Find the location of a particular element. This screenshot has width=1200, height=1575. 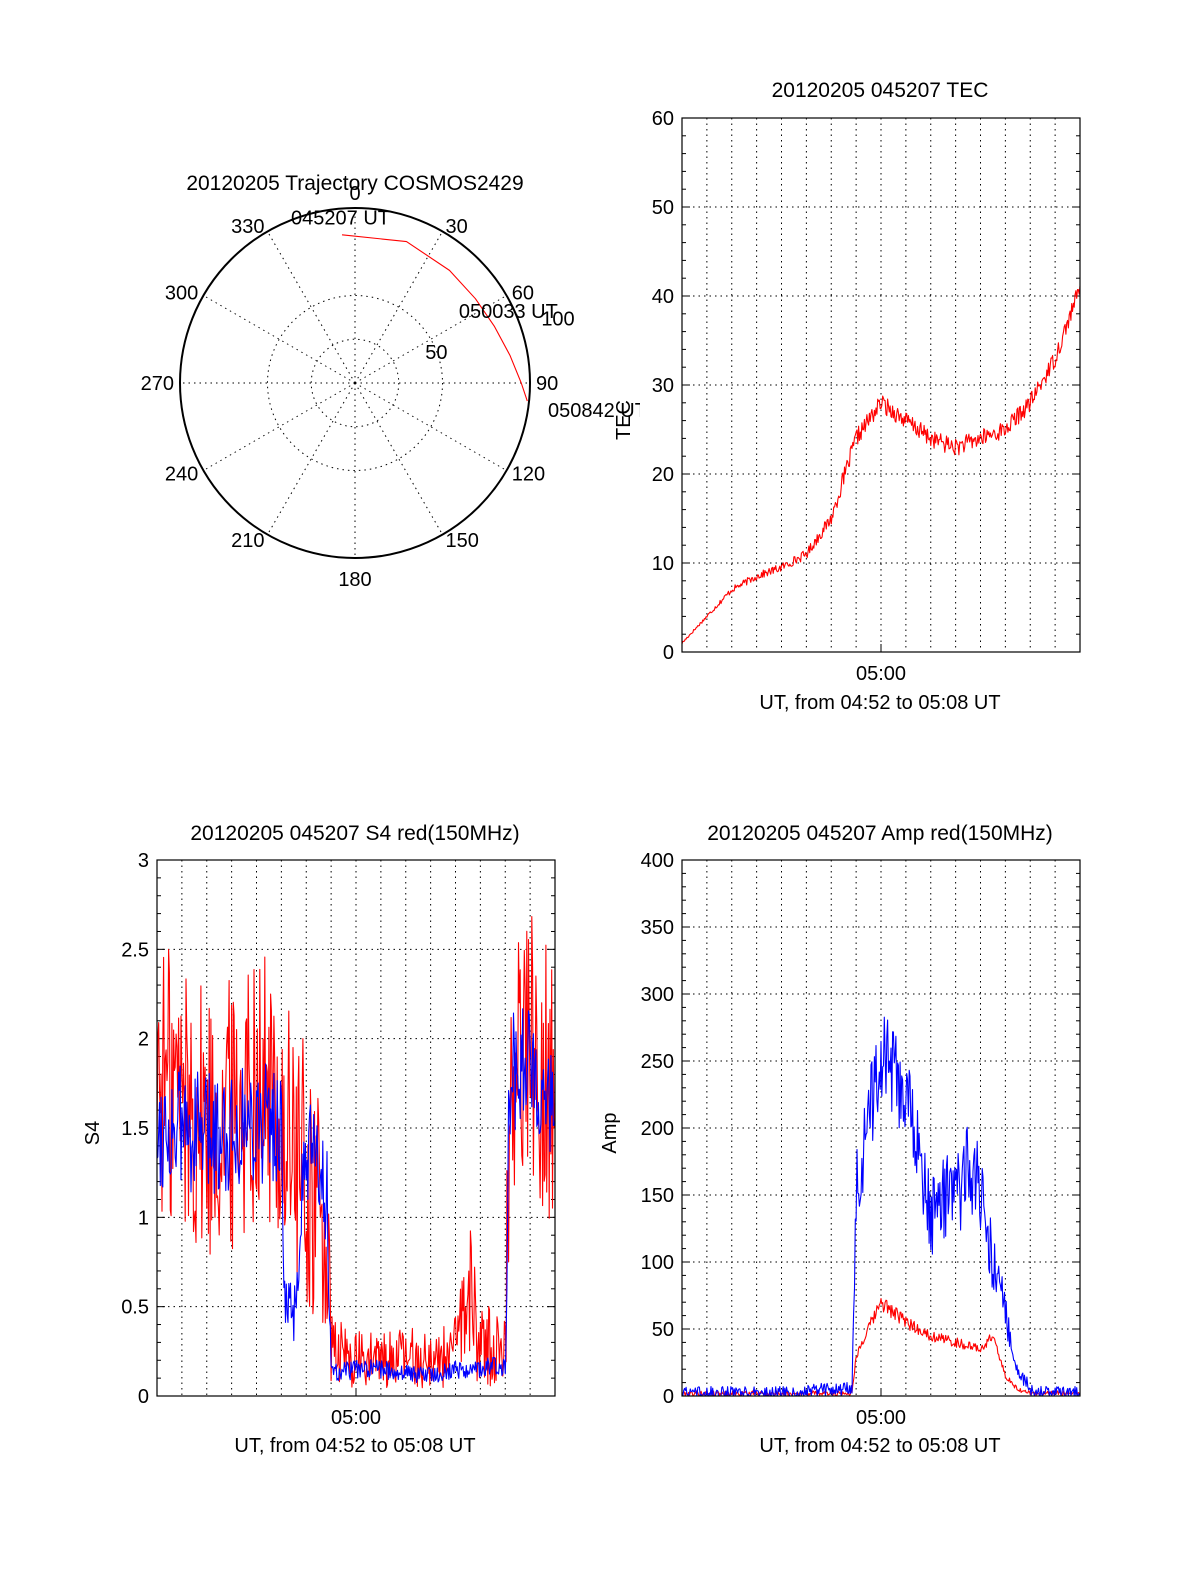

s4-x-label: UT, from 04:52 to 05:08 UT is located at coordinates (354, 1446).